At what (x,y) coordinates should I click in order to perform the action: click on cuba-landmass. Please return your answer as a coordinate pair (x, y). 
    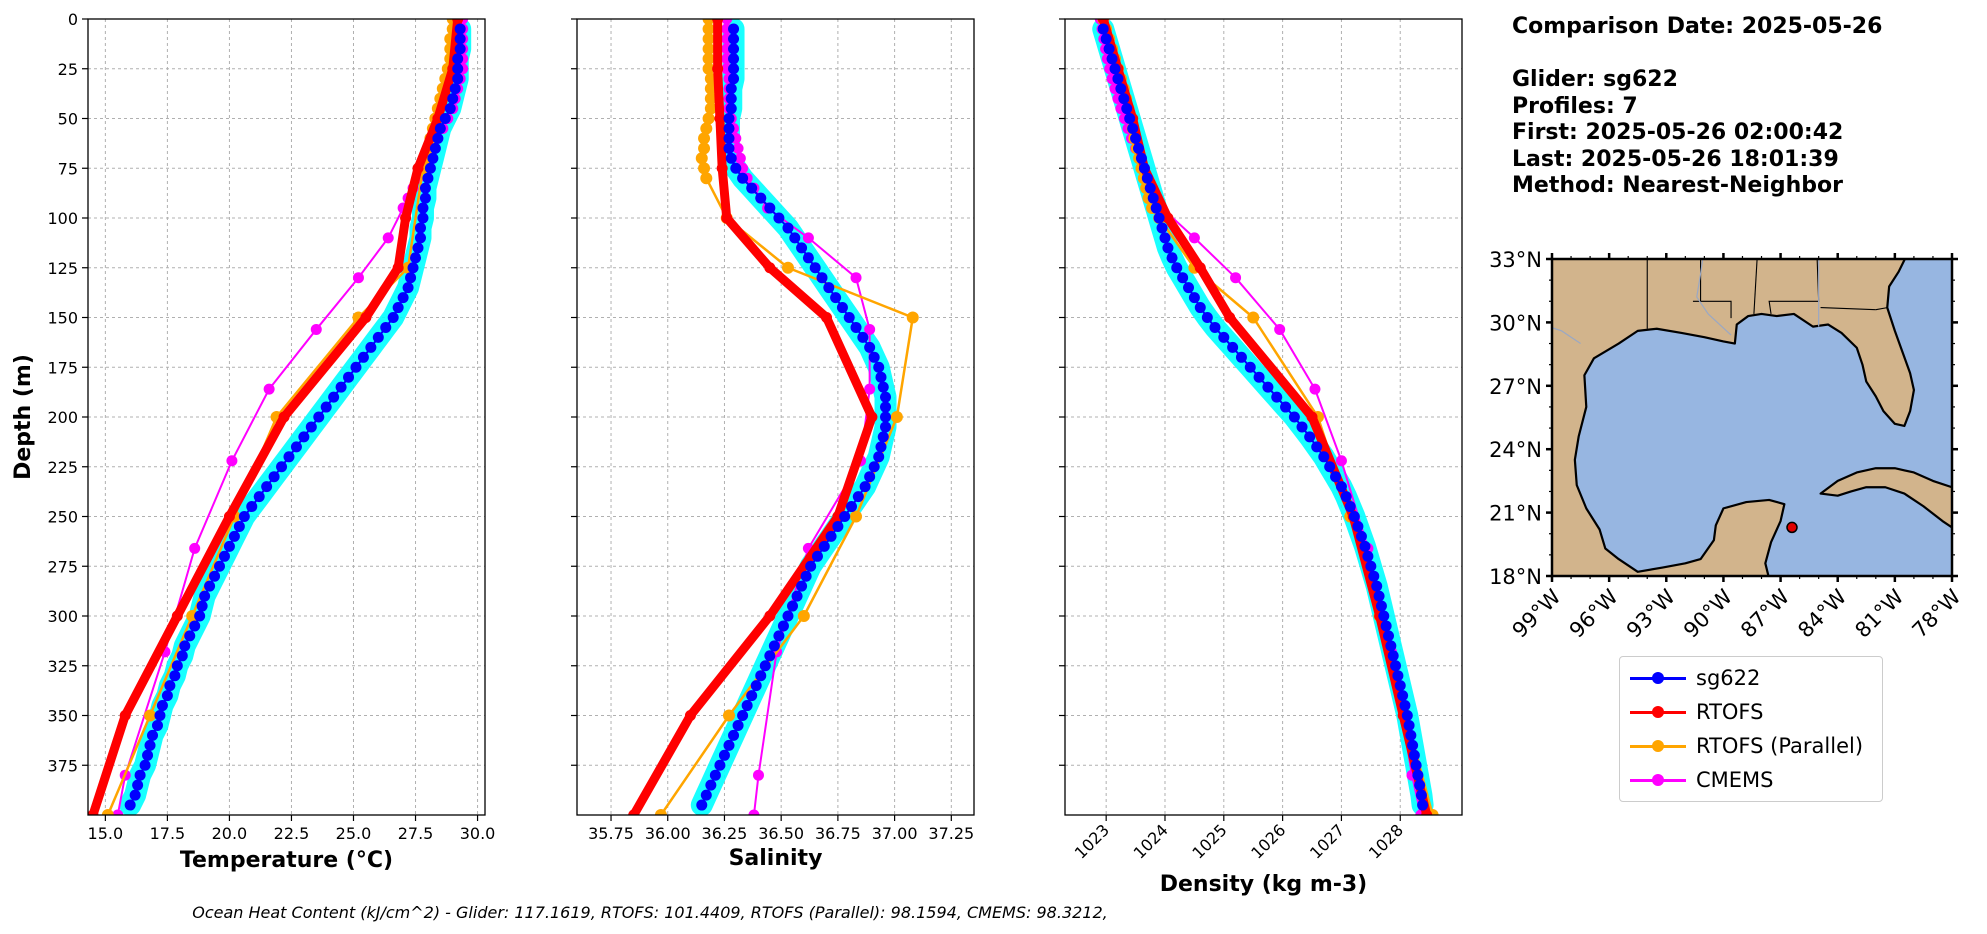
    Looking at the image, I should click on (1885, 498).